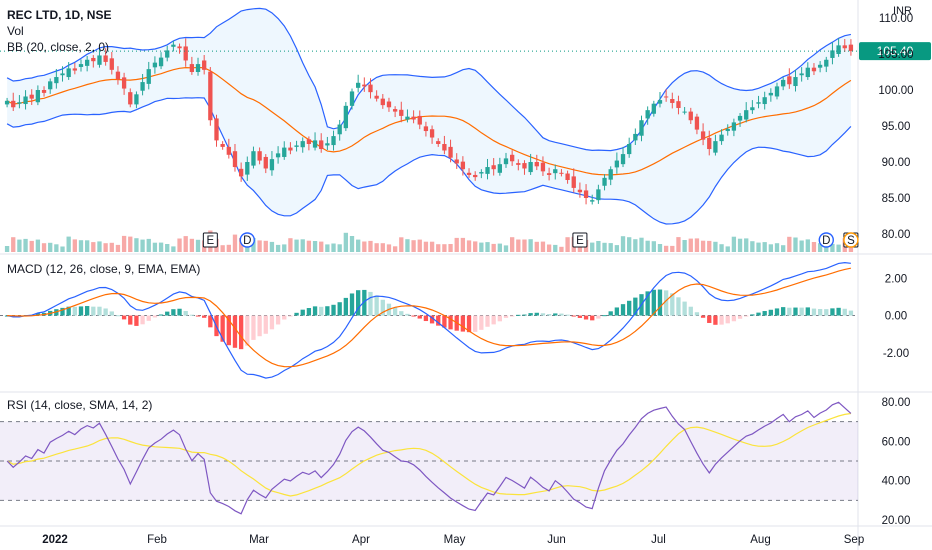 The width and height of the screenshot is (932, 550). What do you see at coordinates (896, 442) in the screenshot?
I see `rsi-tick-label: 60.00` at bounding box center [896, 442].